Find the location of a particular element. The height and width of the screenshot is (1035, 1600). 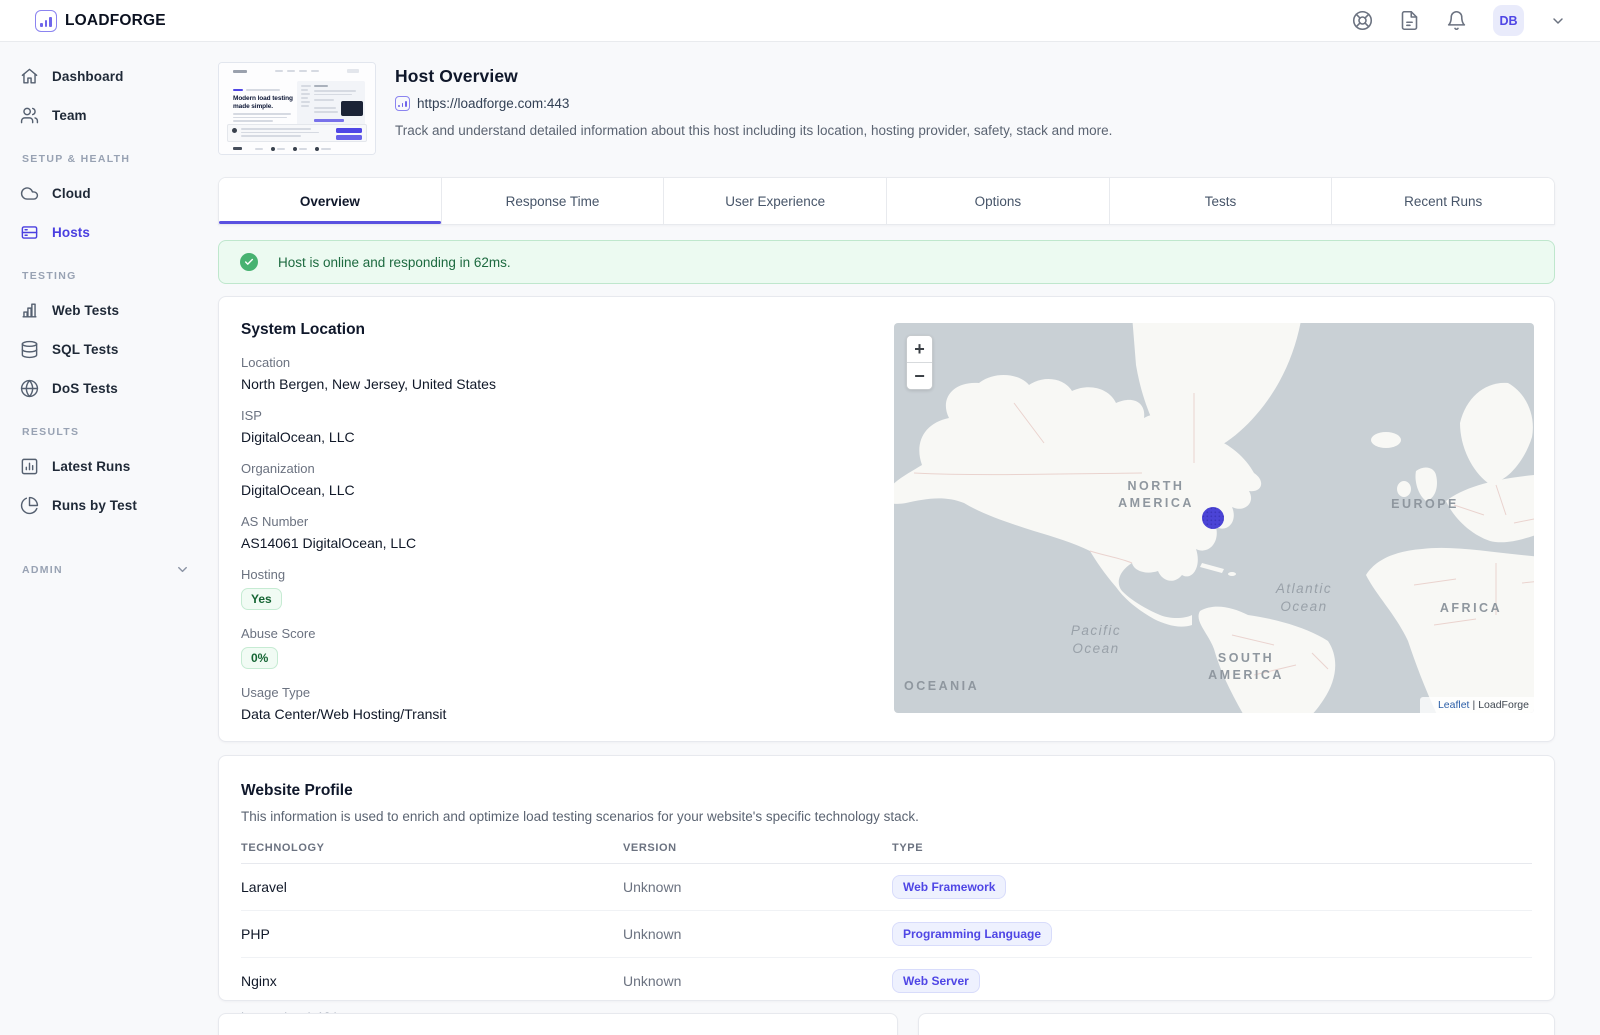

tab-label: Overview is located at coordinates (329, 201).